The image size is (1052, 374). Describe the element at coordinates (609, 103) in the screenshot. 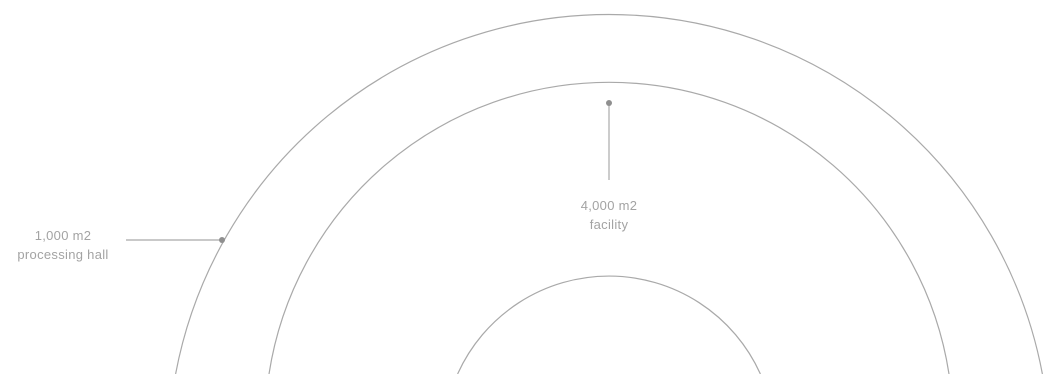

I see `facility-marker-dot` at that location.